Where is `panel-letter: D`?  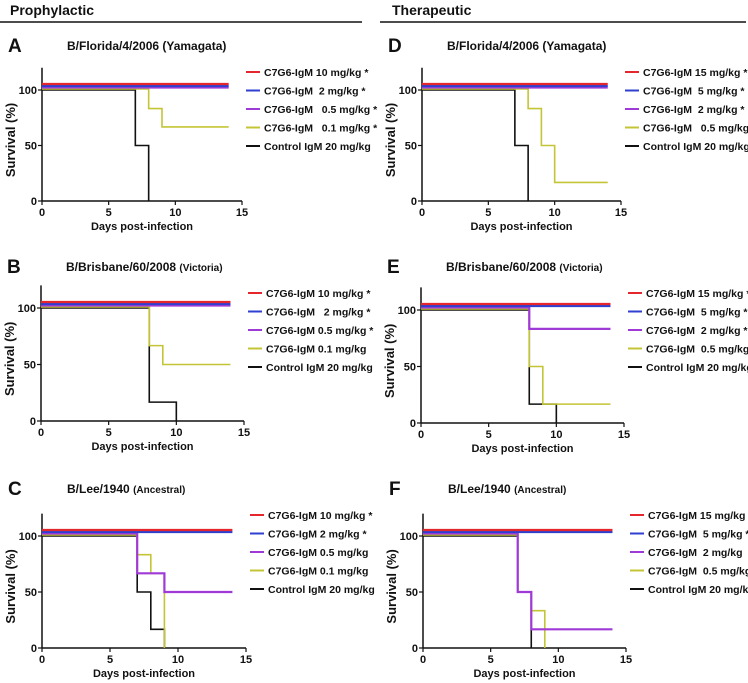
panel-letter: D is located at coordinates (395, 46).